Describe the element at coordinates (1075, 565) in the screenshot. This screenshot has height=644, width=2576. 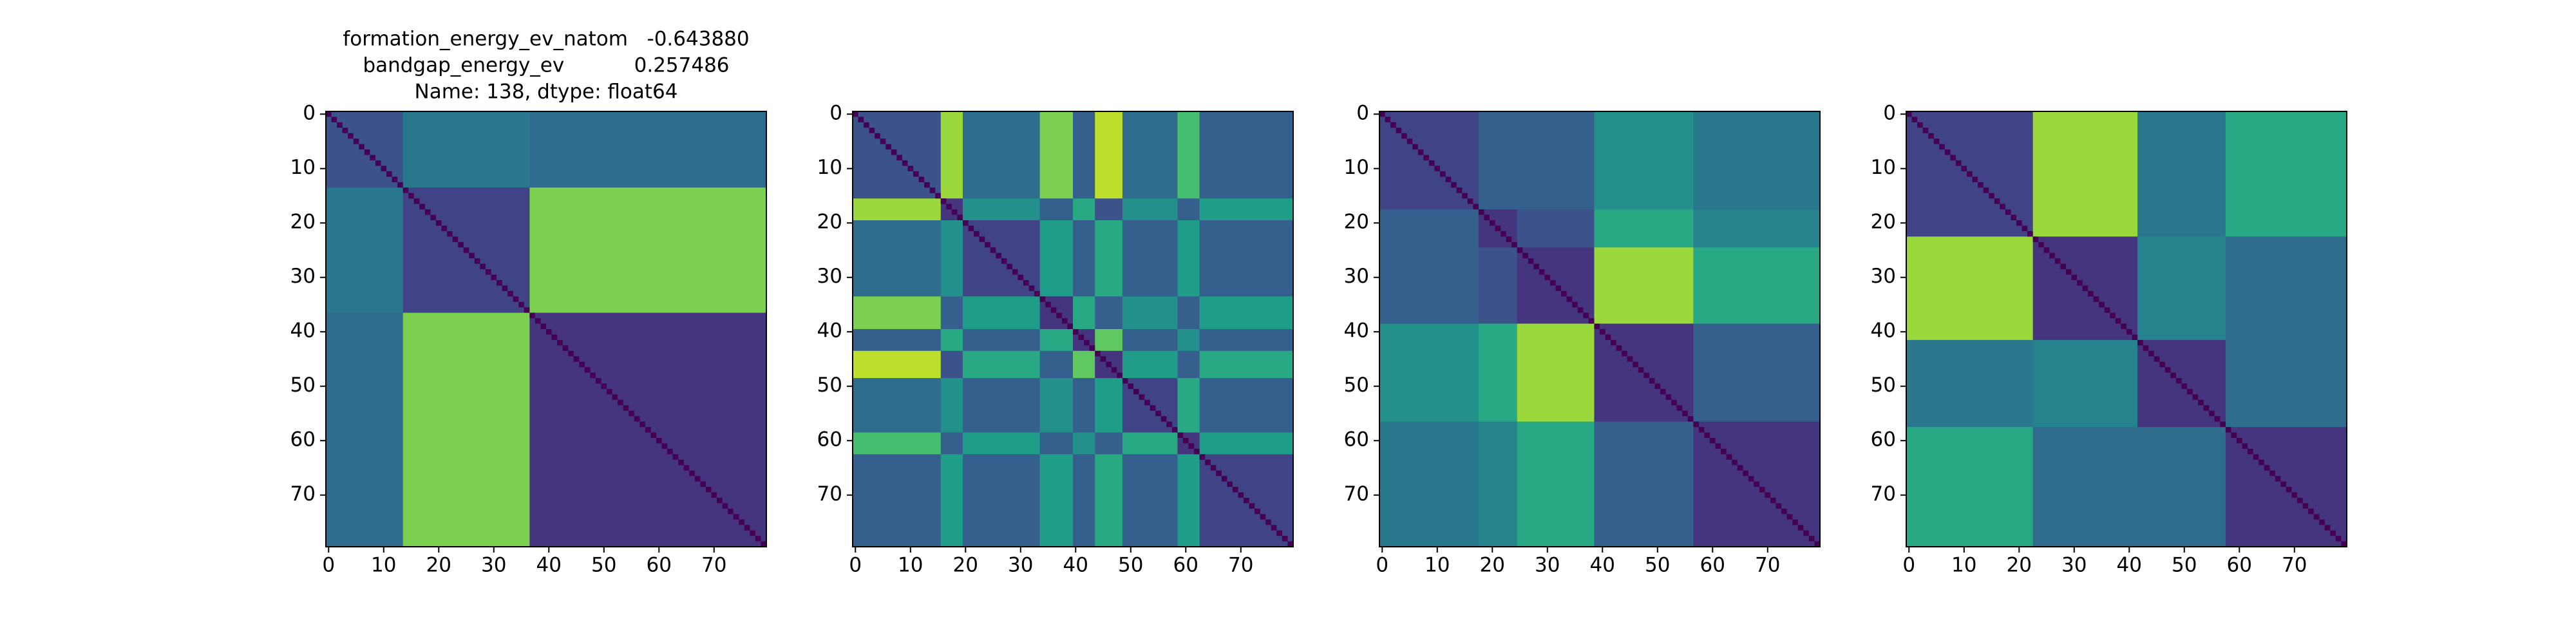
I see `x-tick-label: 40` at that location.